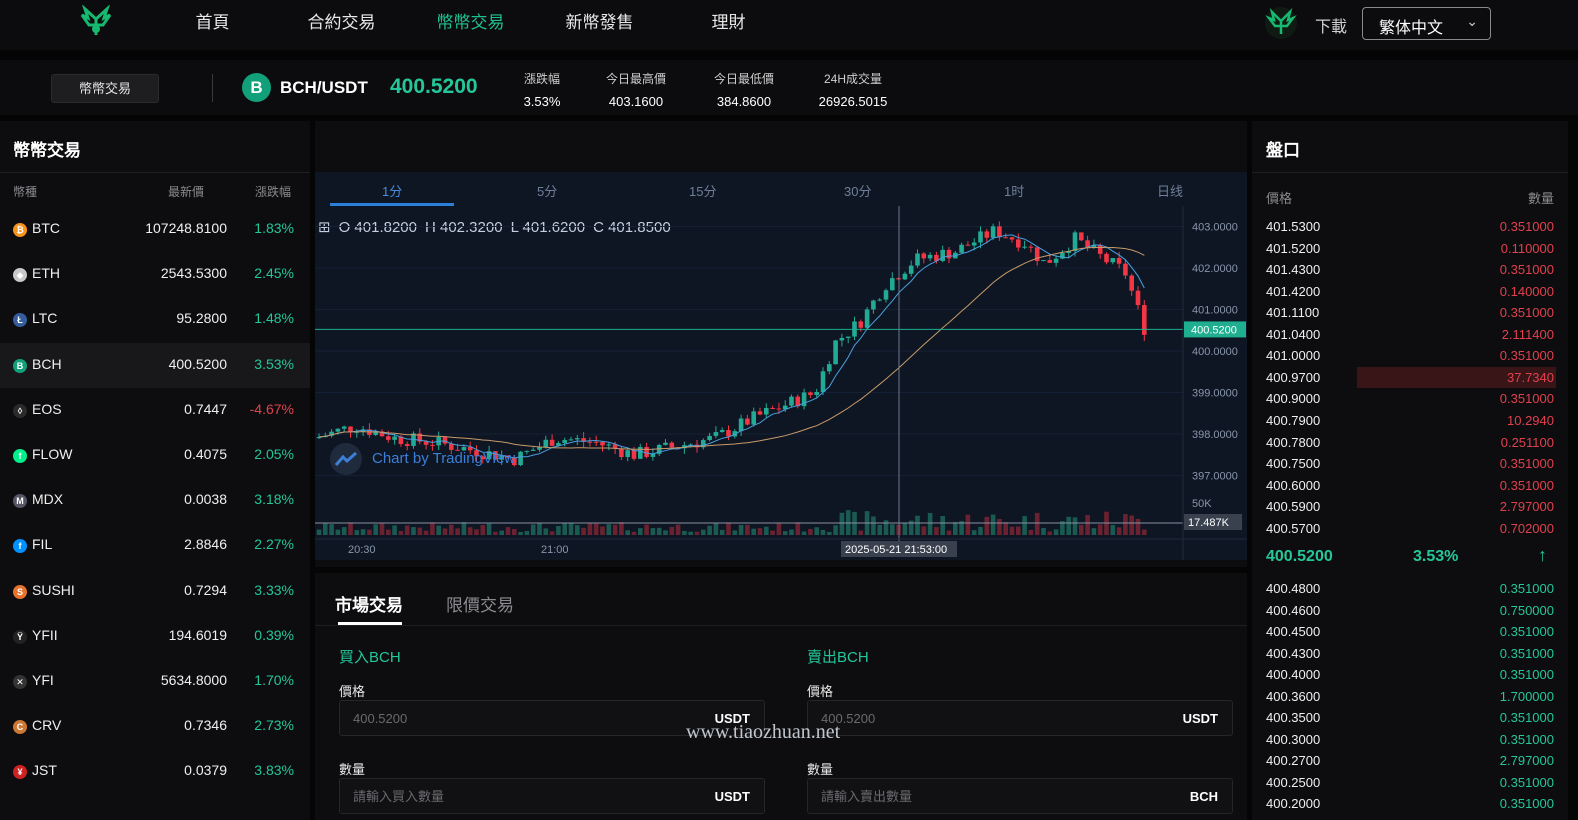 The image size is (1578, 820). I want to click on ask-price: 401.4200, so click(1293, 291).